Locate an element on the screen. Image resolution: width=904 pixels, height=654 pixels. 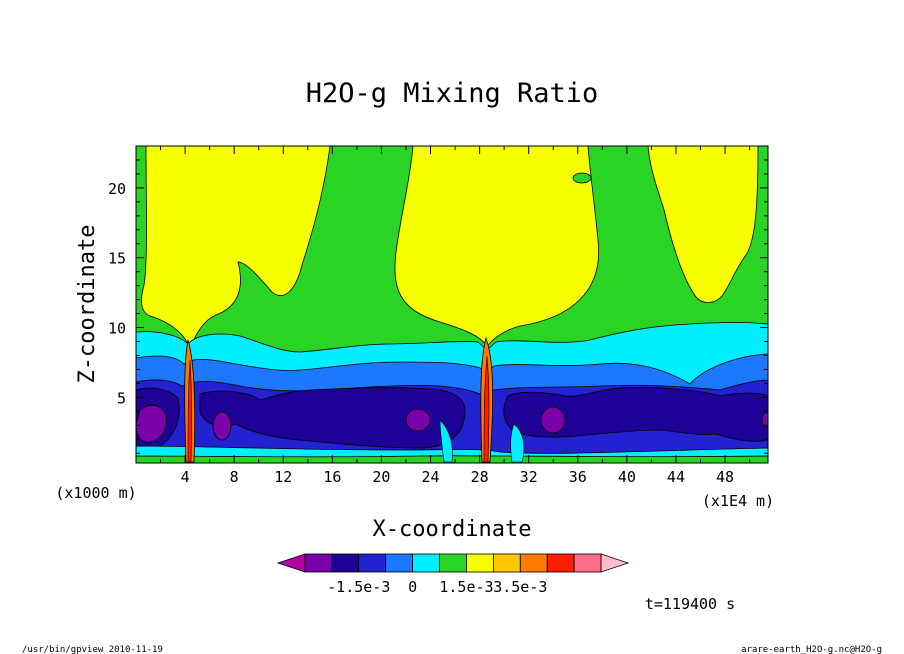
colorbar is located at coordinates (453, 563).